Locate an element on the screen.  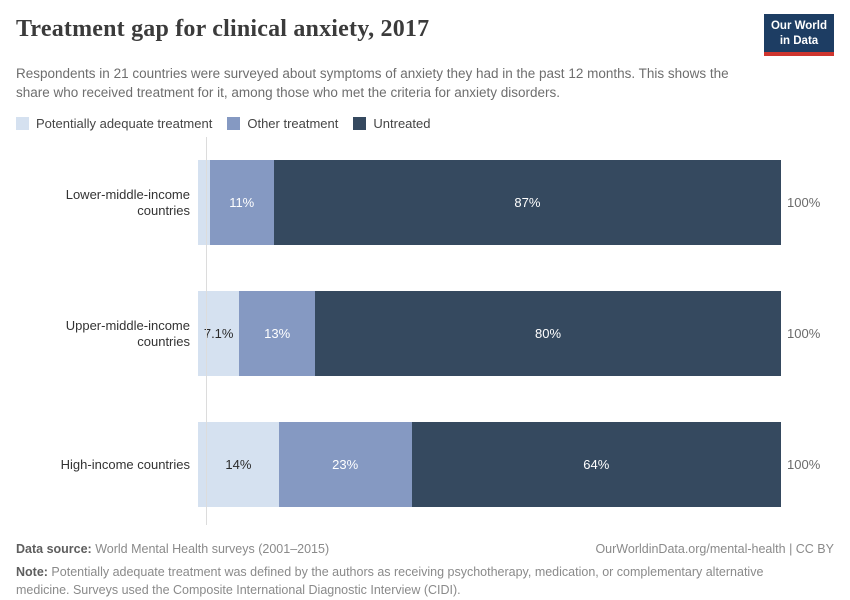
data-source-label: Data source: is located at coordinates (54, 549).